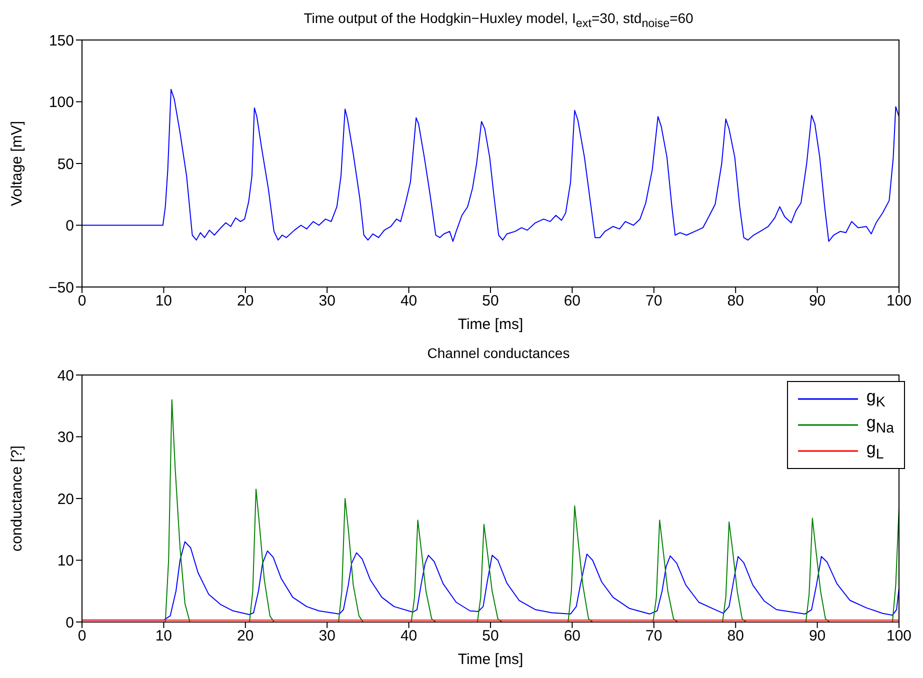 The image size is (923, 678). Describe the element at coordinates (498, 353) in the screenshot. I see `chart-title: Channel conductances` at that location.